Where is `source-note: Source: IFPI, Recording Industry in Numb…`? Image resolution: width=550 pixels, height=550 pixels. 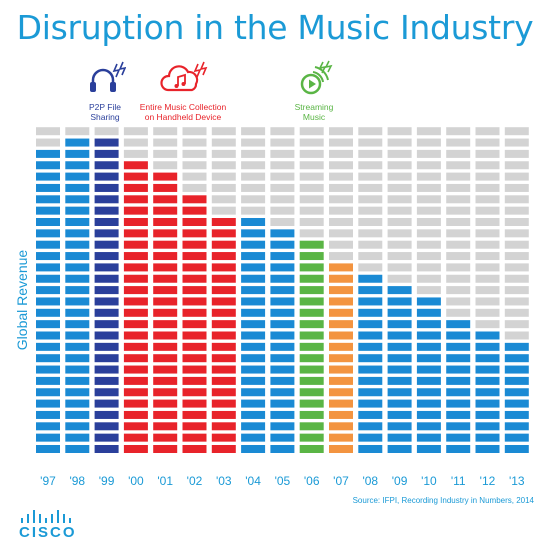 source-note: Source: IFPI, Recording Industry in Numb… is located at coordinates (443, 500).